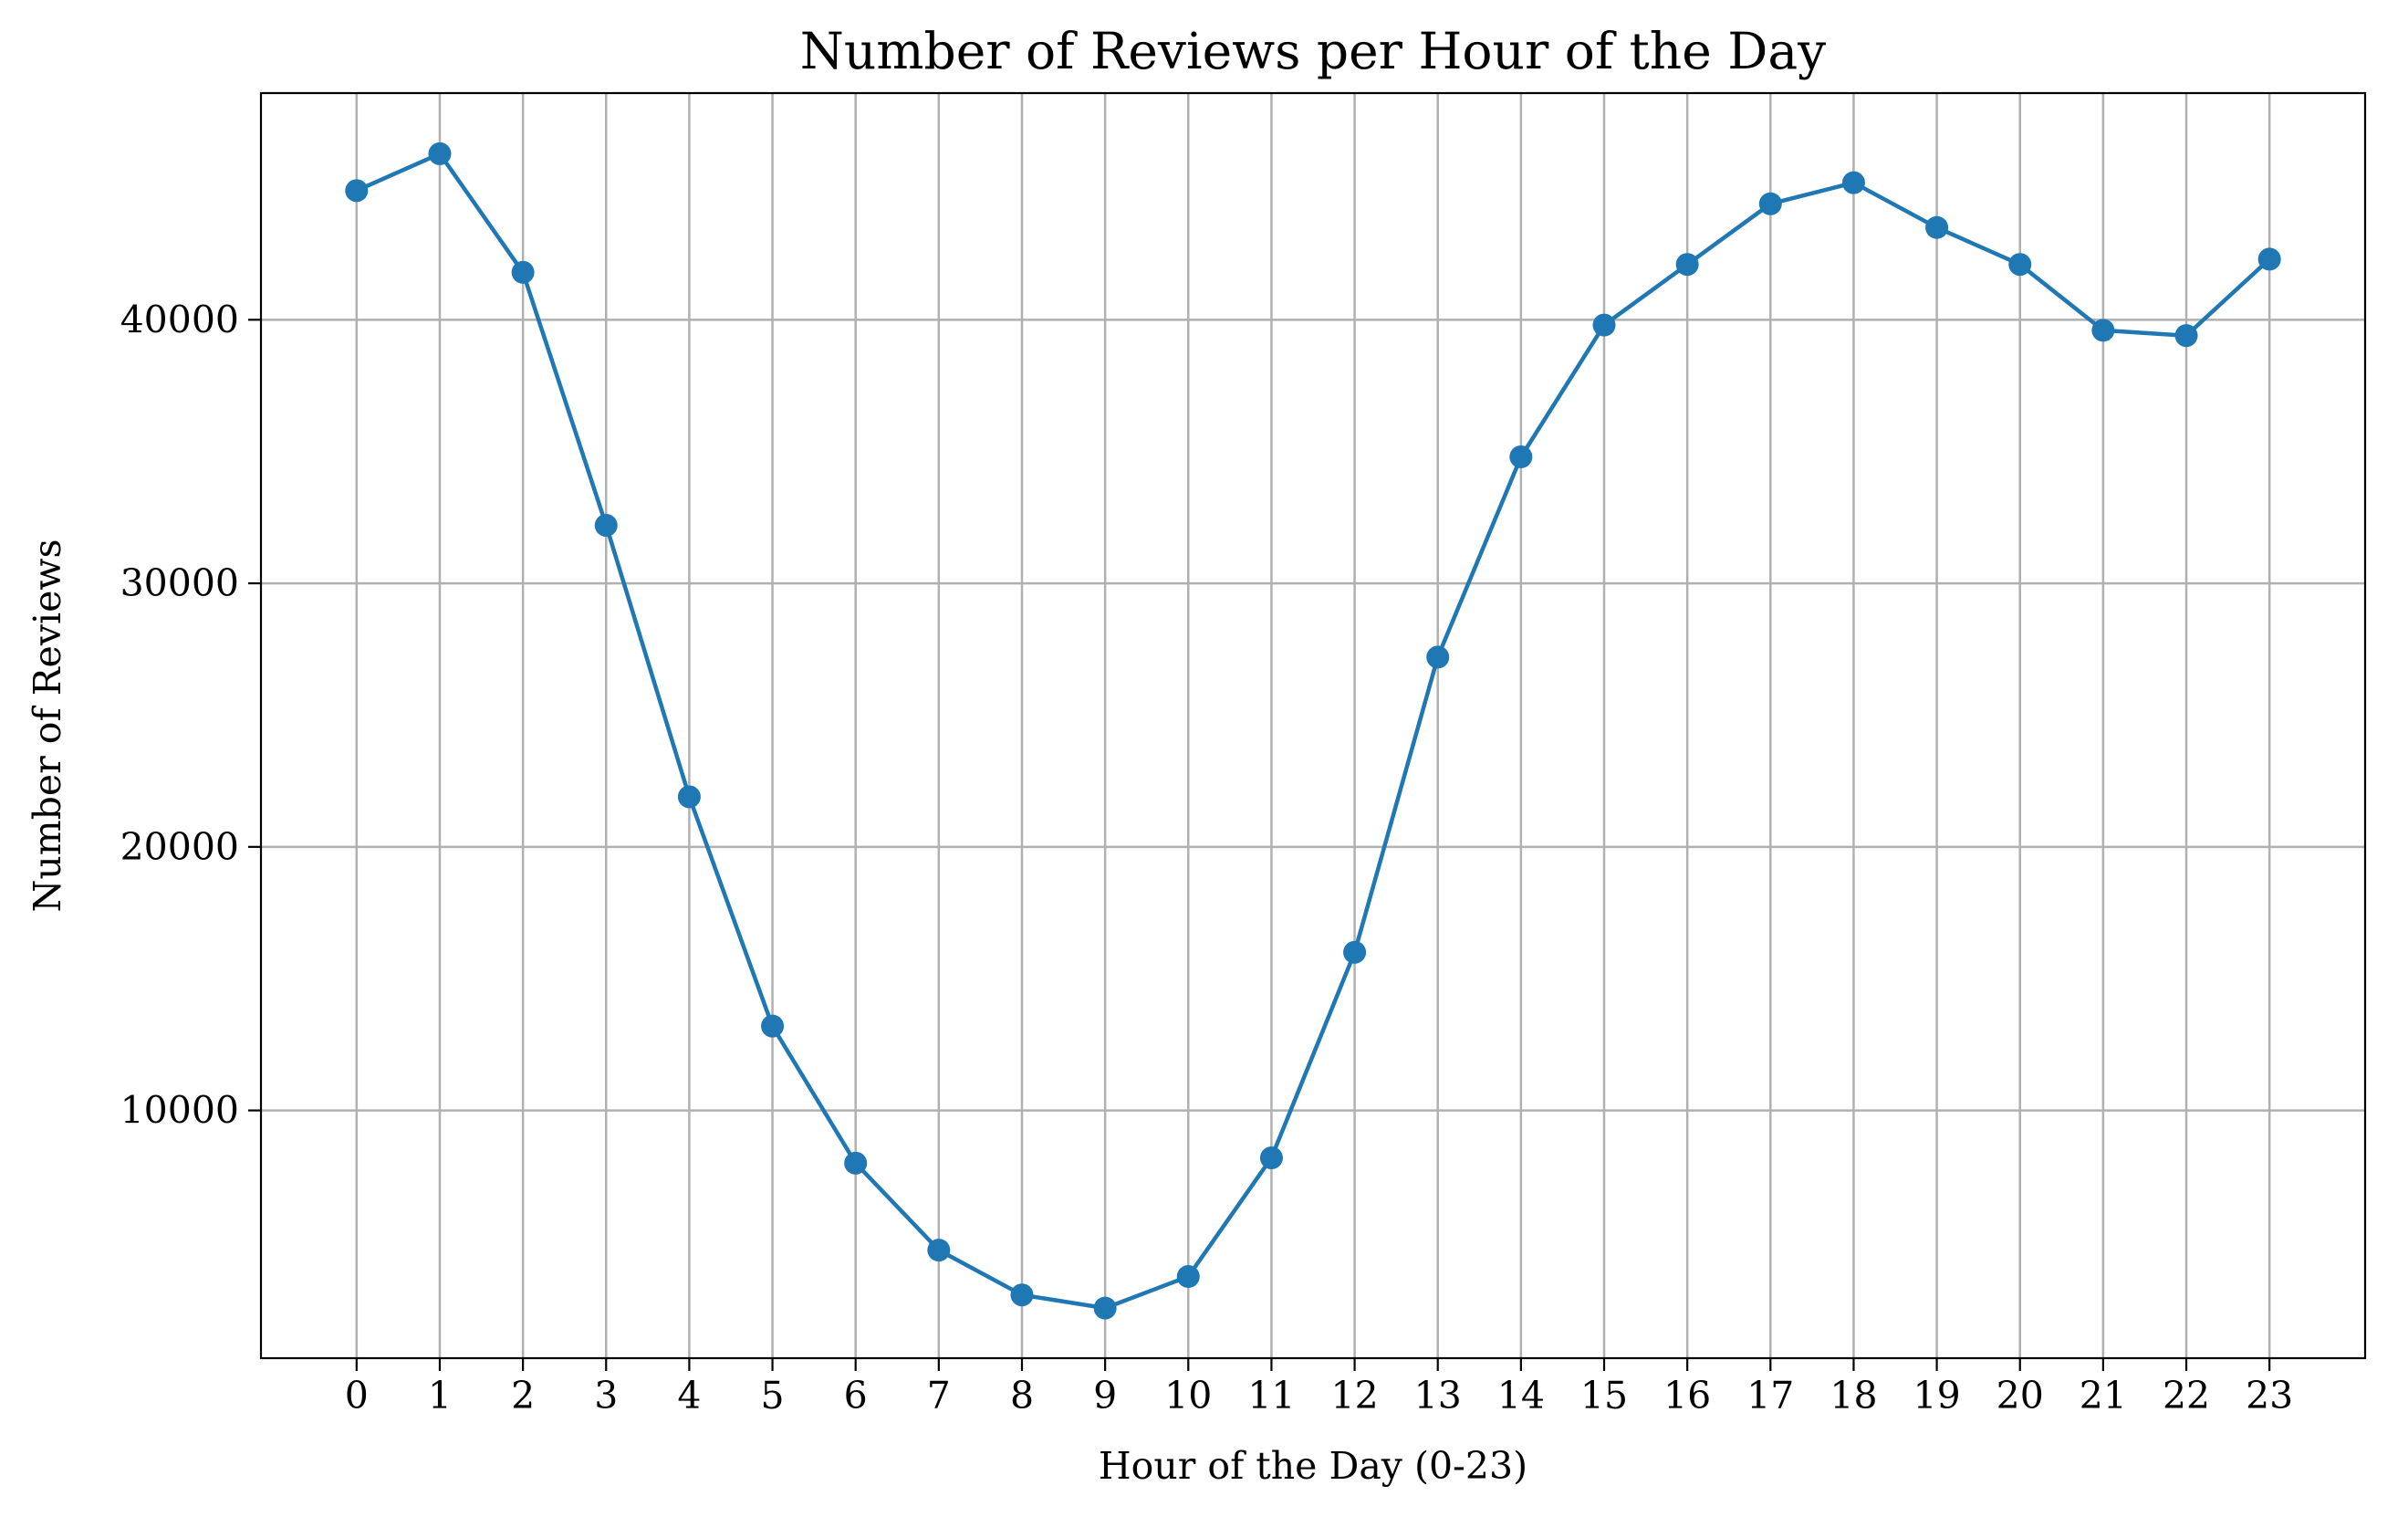 The image size is (2408, 1517). I want to click on x-tick-label: 9, so click(1105, 1396).